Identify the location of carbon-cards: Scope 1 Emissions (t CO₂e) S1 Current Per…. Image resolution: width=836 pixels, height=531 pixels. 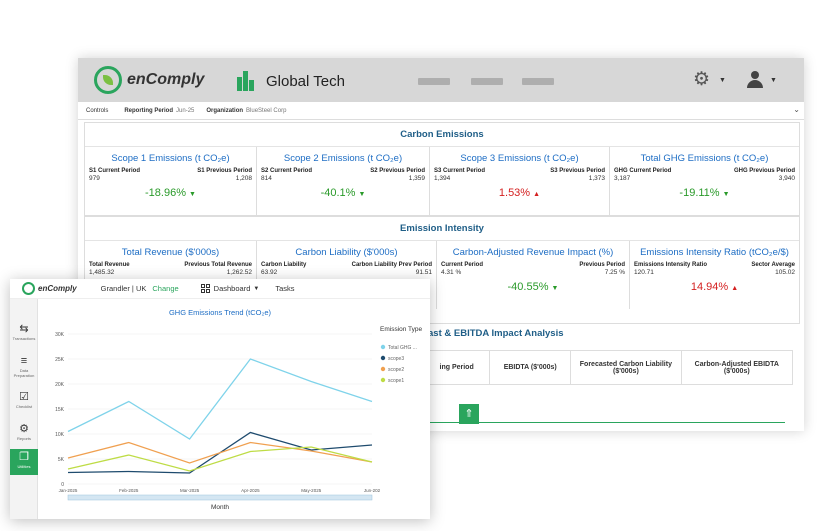
(442, 181).